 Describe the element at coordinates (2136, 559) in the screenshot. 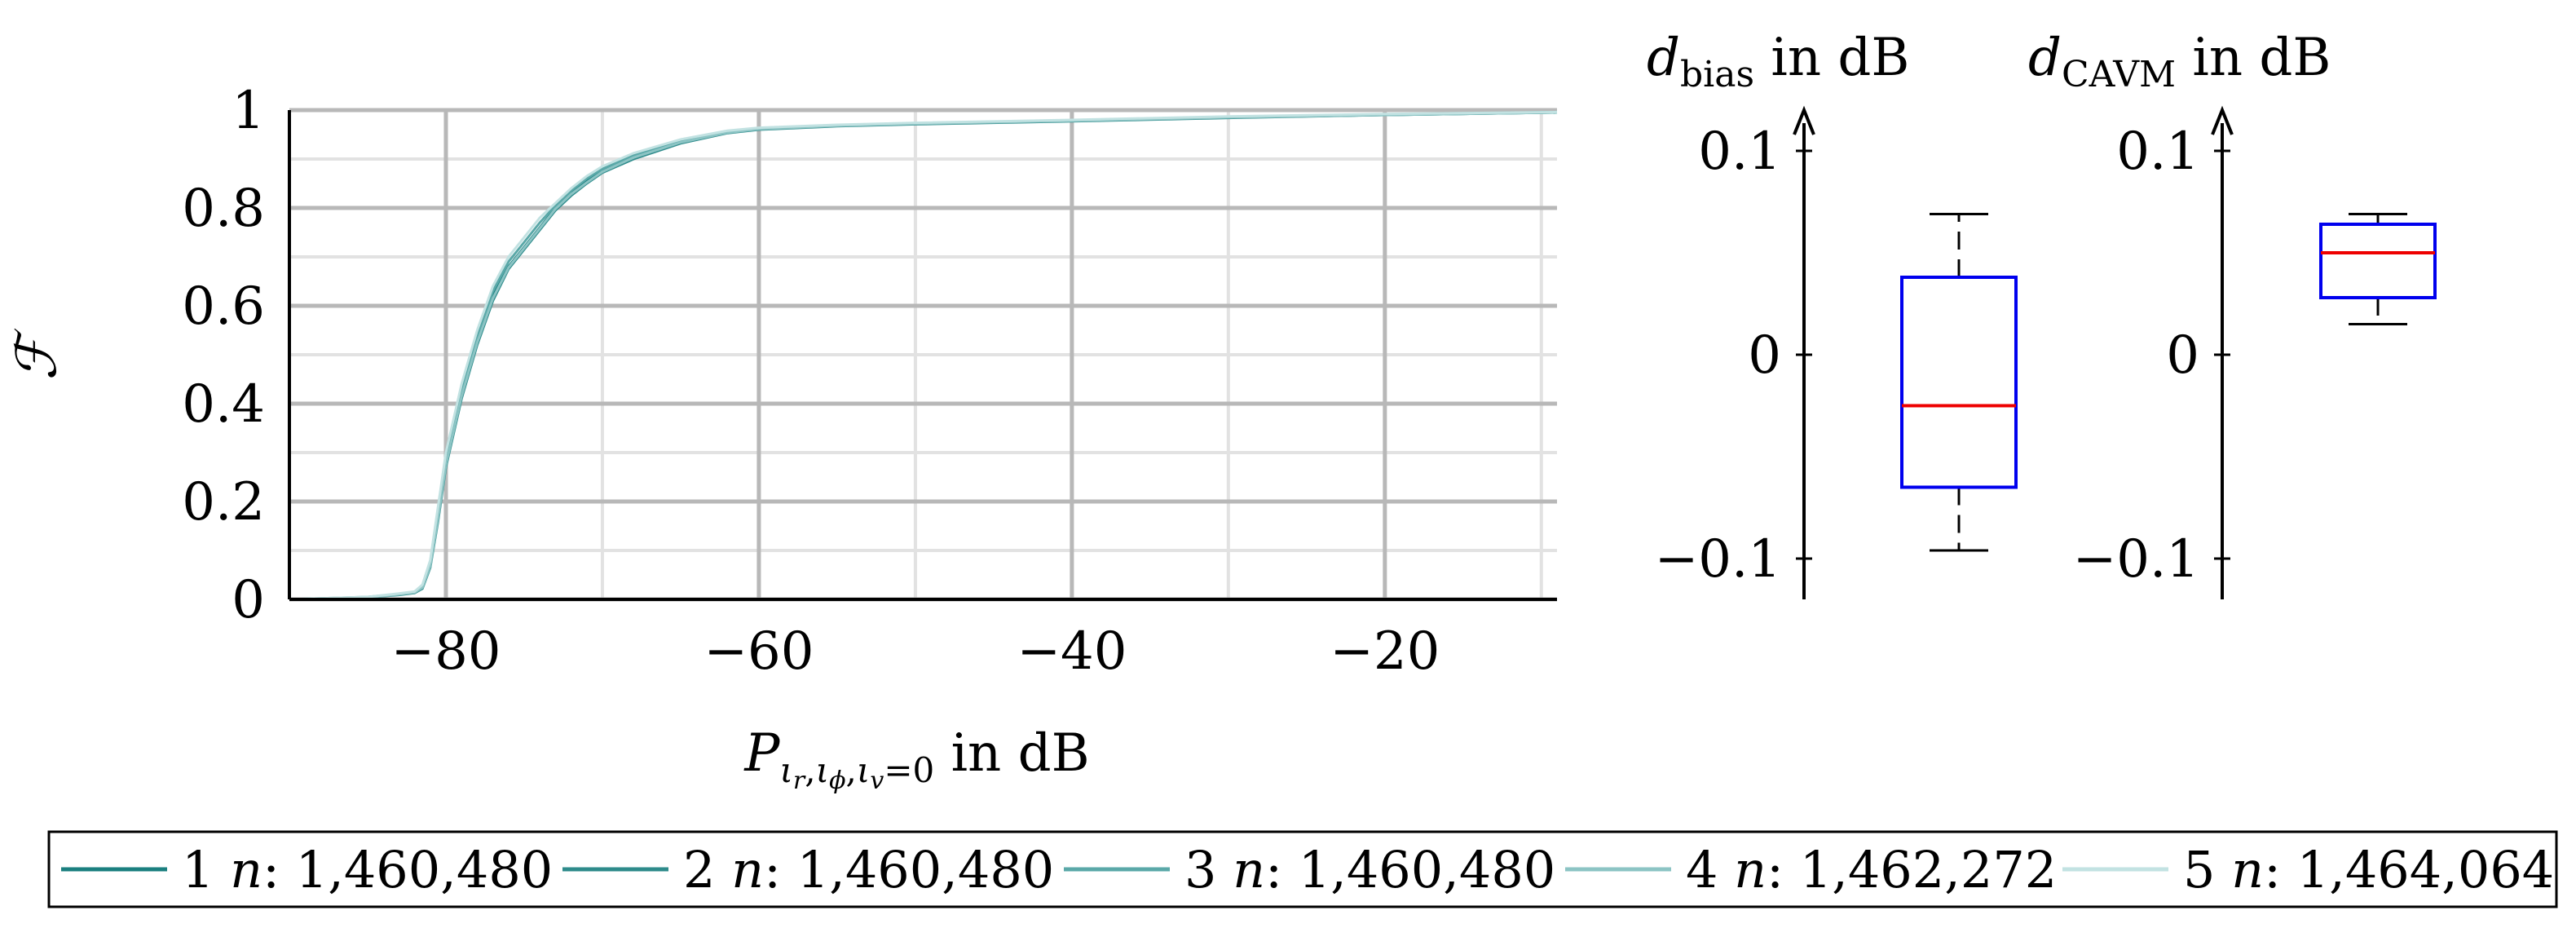

I see `box-plot-cavm-y-tick-label: −0.1` at that location.